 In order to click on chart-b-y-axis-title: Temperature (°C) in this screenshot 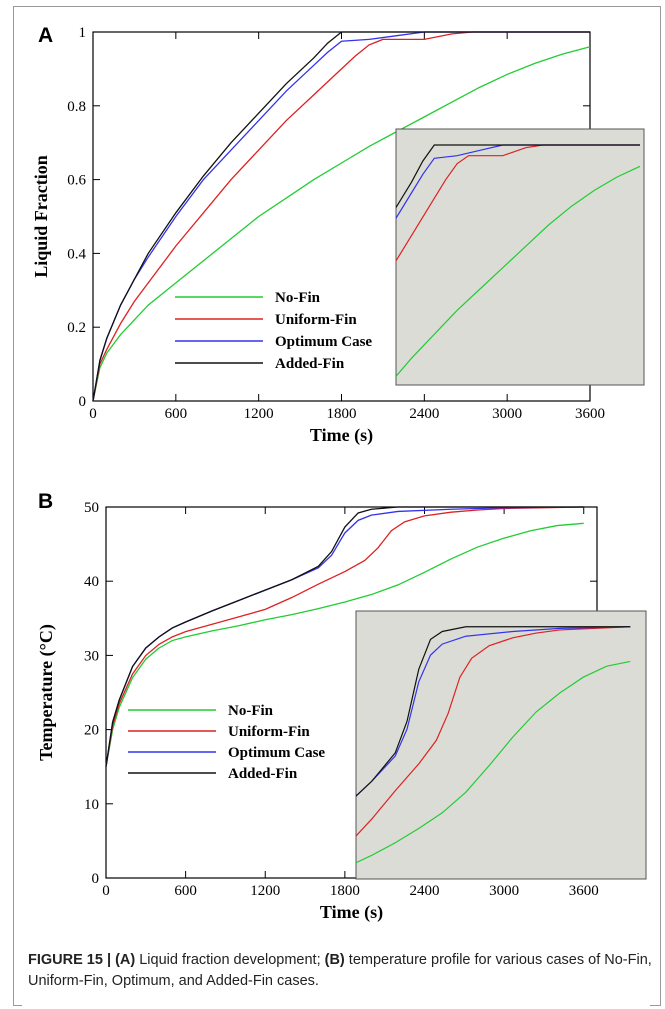, I will do `click(46, 692)`.